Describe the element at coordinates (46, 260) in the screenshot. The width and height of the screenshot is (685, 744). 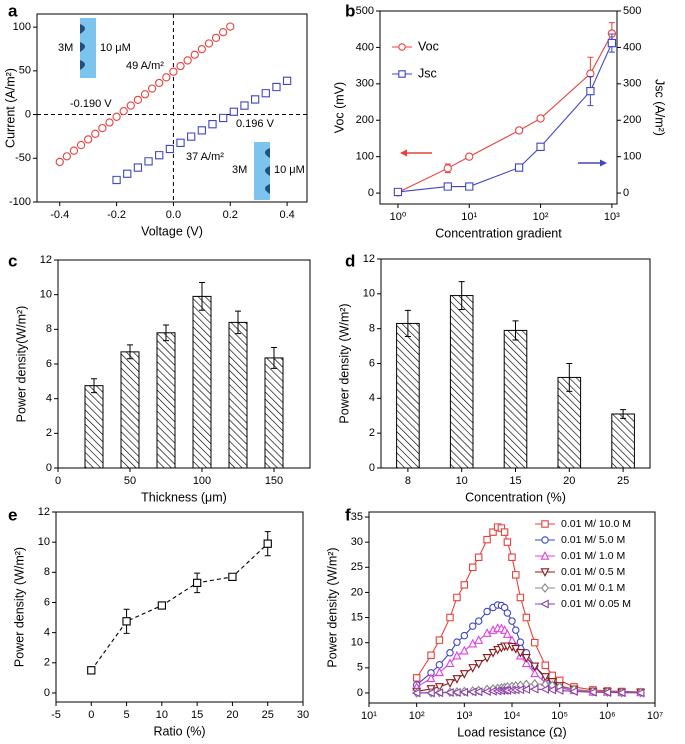
I see `y-tick-label: 12` at that location.